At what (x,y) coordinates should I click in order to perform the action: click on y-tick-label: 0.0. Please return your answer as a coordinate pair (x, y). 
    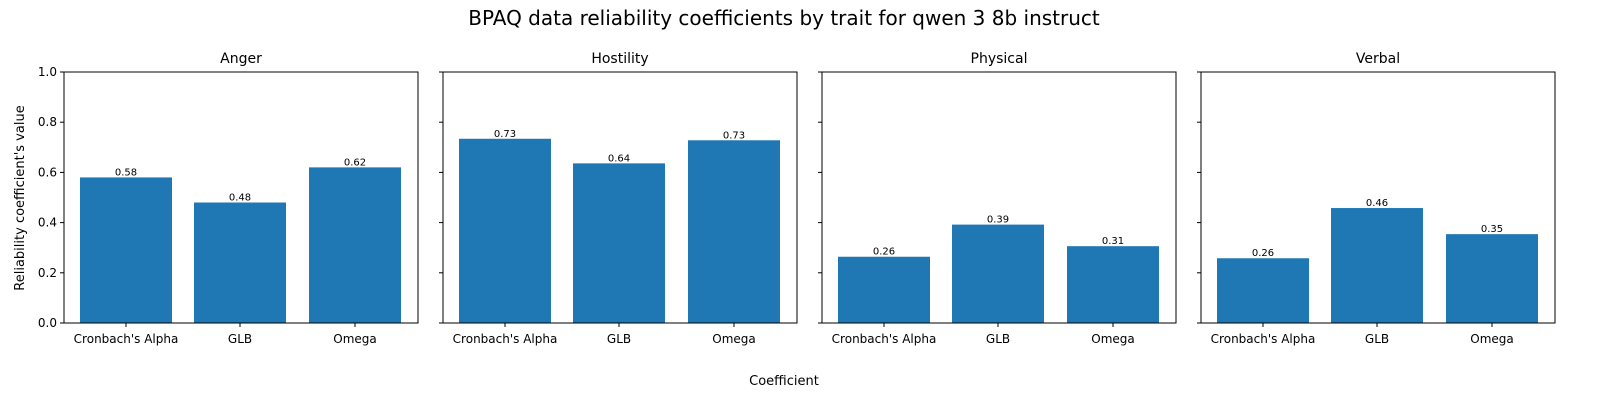
    Looking at the image, I should click on (47, 323).